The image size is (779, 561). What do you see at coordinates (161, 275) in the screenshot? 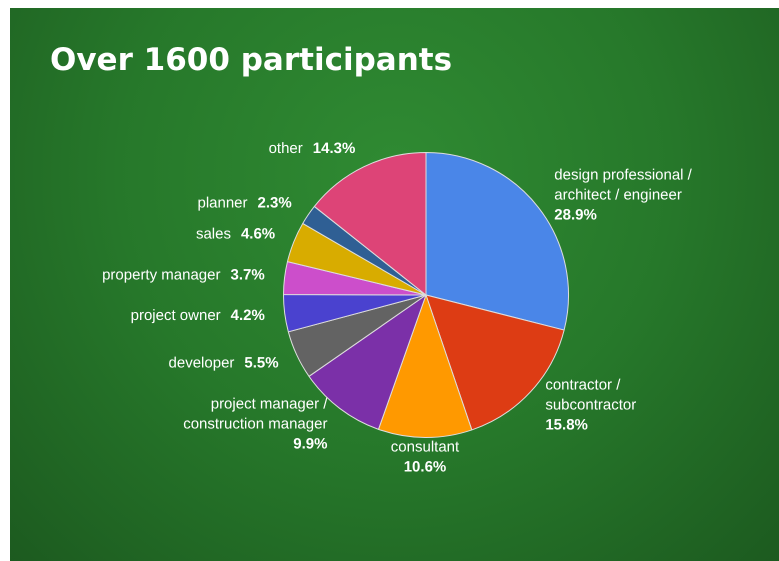
I see `slice-label: property manager` at bounding box center [161, 275].